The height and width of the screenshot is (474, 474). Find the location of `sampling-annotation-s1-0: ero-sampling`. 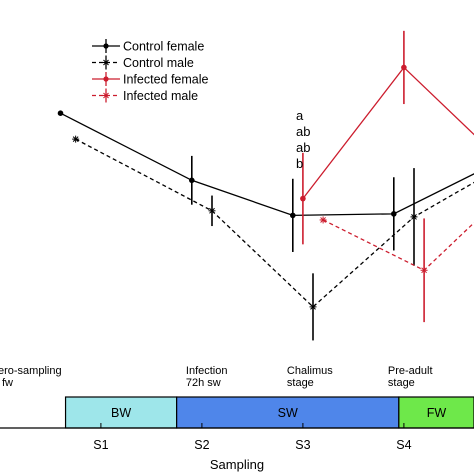

sampling-annotation-s1-0: ero-sampling is located at coordinates (31, 371).